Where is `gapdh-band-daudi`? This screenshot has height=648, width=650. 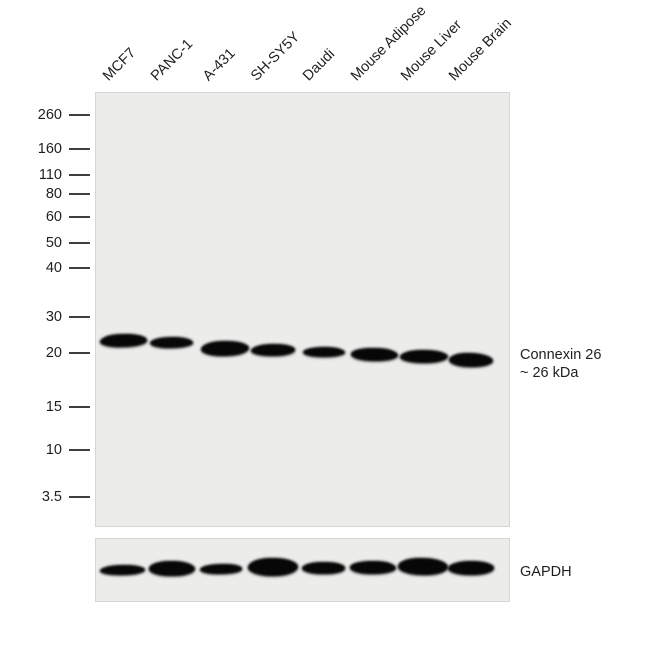 gapdh-band-daudi is located at coordinates (323, 568).